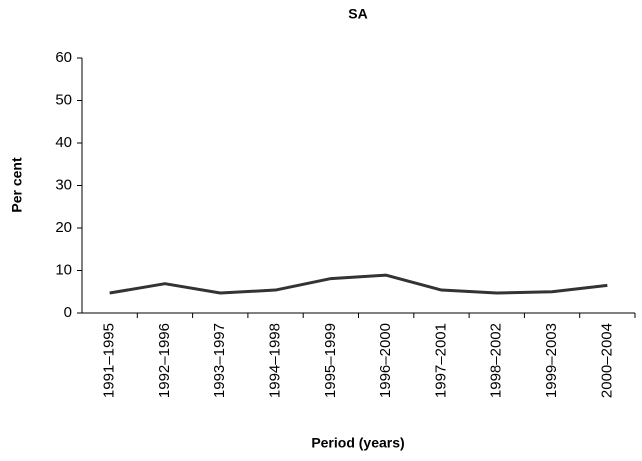  What do you see at coordinates (63, 142) in the screenshot?
I see `y-tick-label: 40` at bounding box center [63, 142].